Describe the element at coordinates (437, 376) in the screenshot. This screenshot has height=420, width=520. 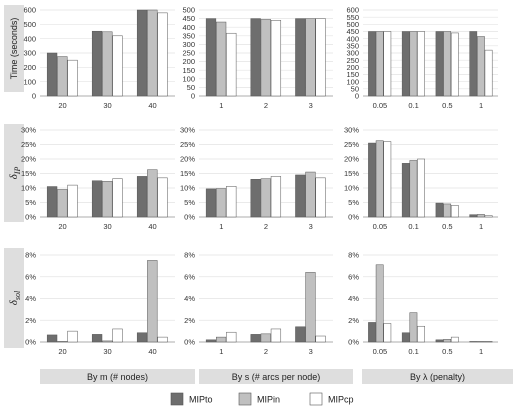
I see `column-label-2: By λ (penalty)` at that location.